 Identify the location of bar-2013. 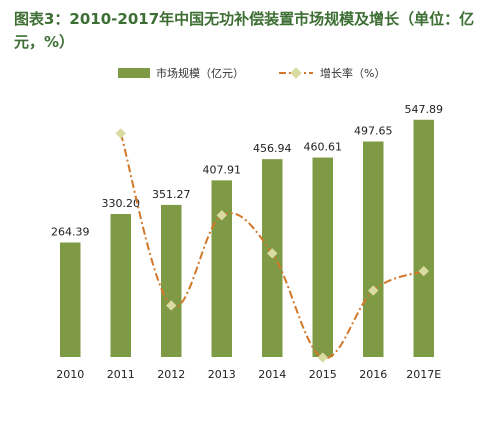
(221, 268).